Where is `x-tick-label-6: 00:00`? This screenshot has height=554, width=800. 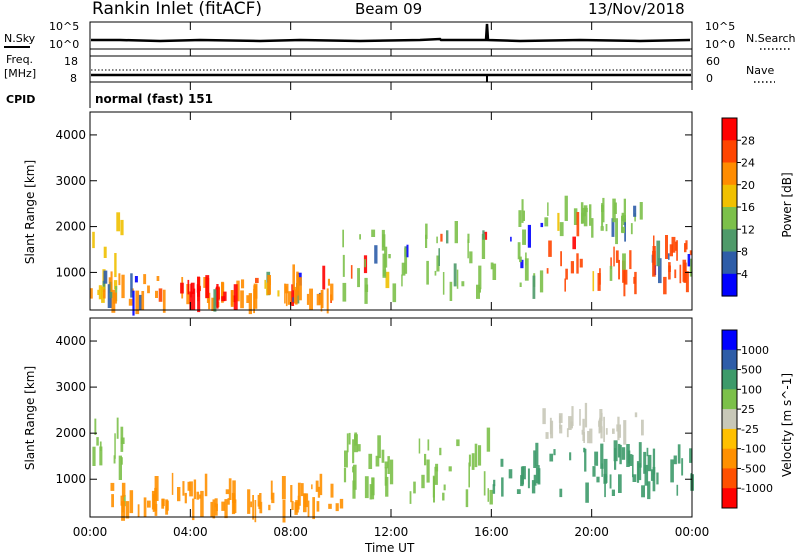 x-tick-label-6: 00:00 is located at coordinates (692, 532).